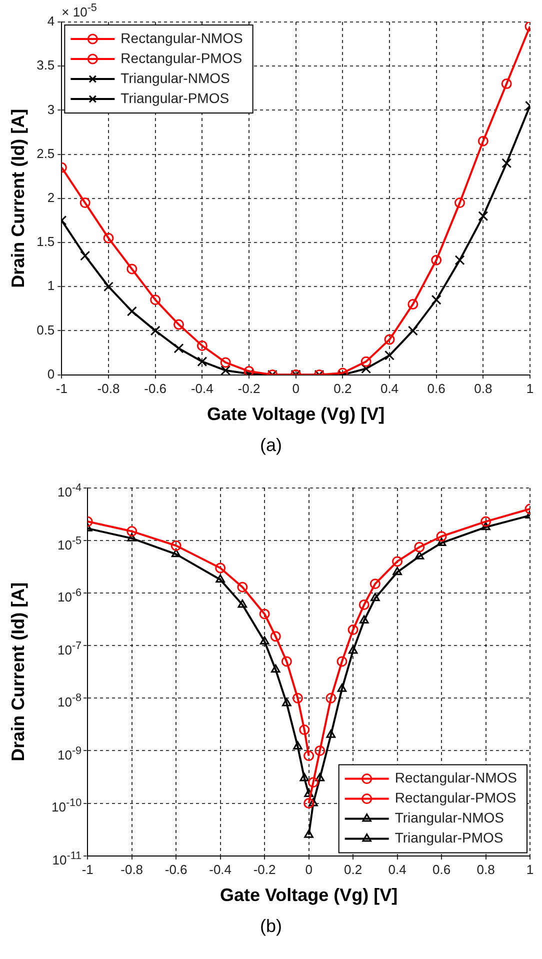 This screenshot has width=542, height=959. Describe the element at coordinates (271, 926) in the screenshot. I see `text: (b)` at that location.